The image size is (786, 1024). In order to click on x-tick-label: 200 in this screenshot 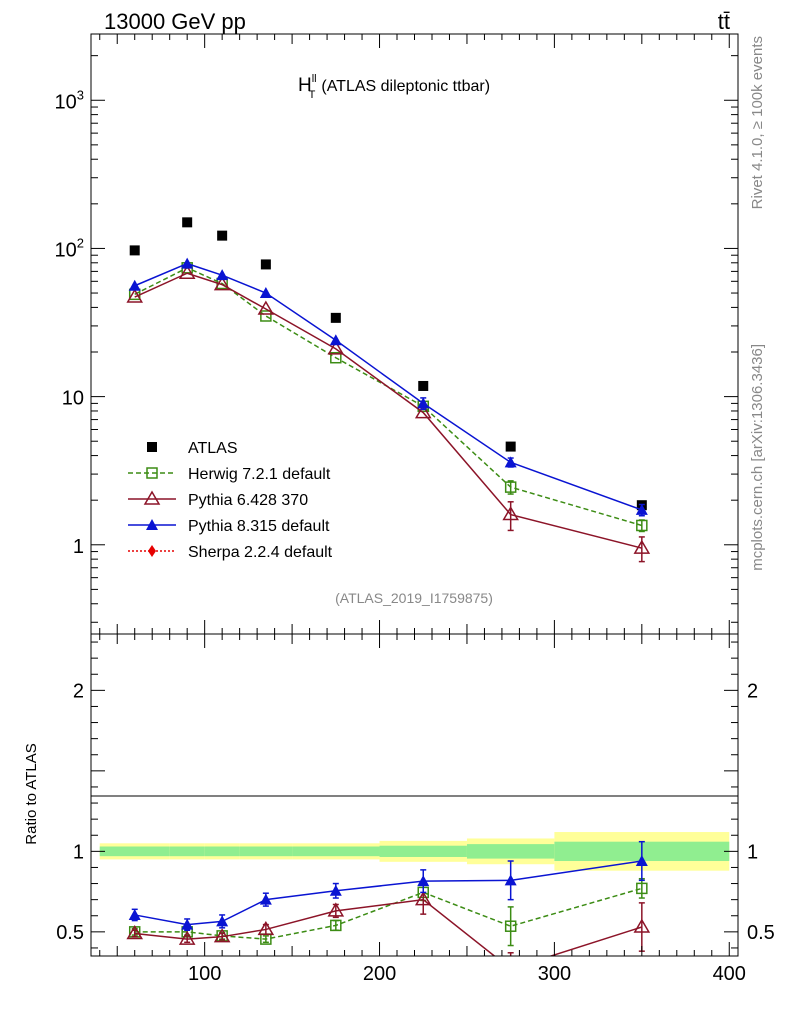, I will do `click(379, 974)`.